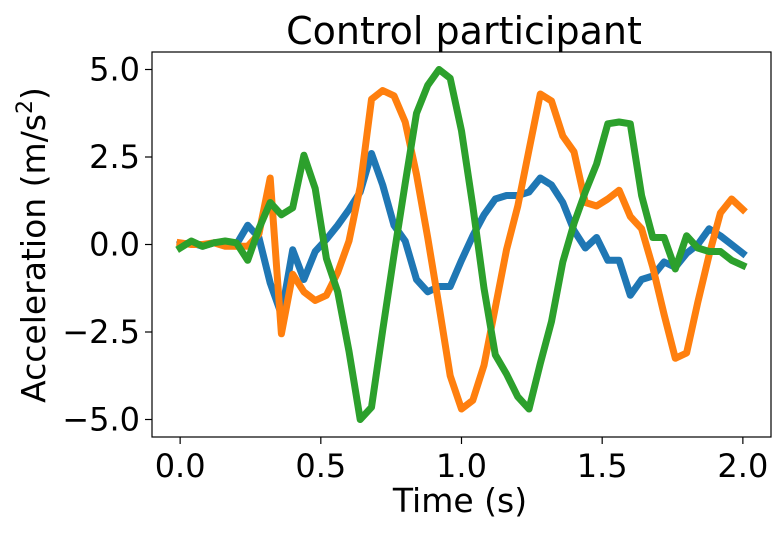 This screenshot has height=535, width=781. I want to click on x-axis-label: Time (s), so click(459, 500).